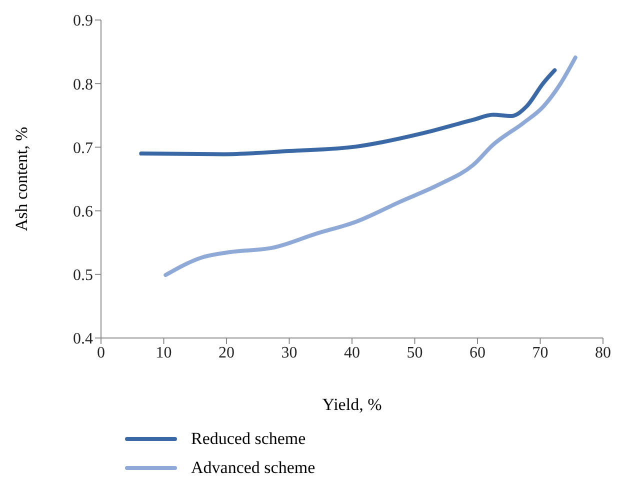 The image size is (618, 488). What do you see at coordinates (352, 353) in the screenshot?
I see `x-tick-label: 40` at bounding box center [352, 353].